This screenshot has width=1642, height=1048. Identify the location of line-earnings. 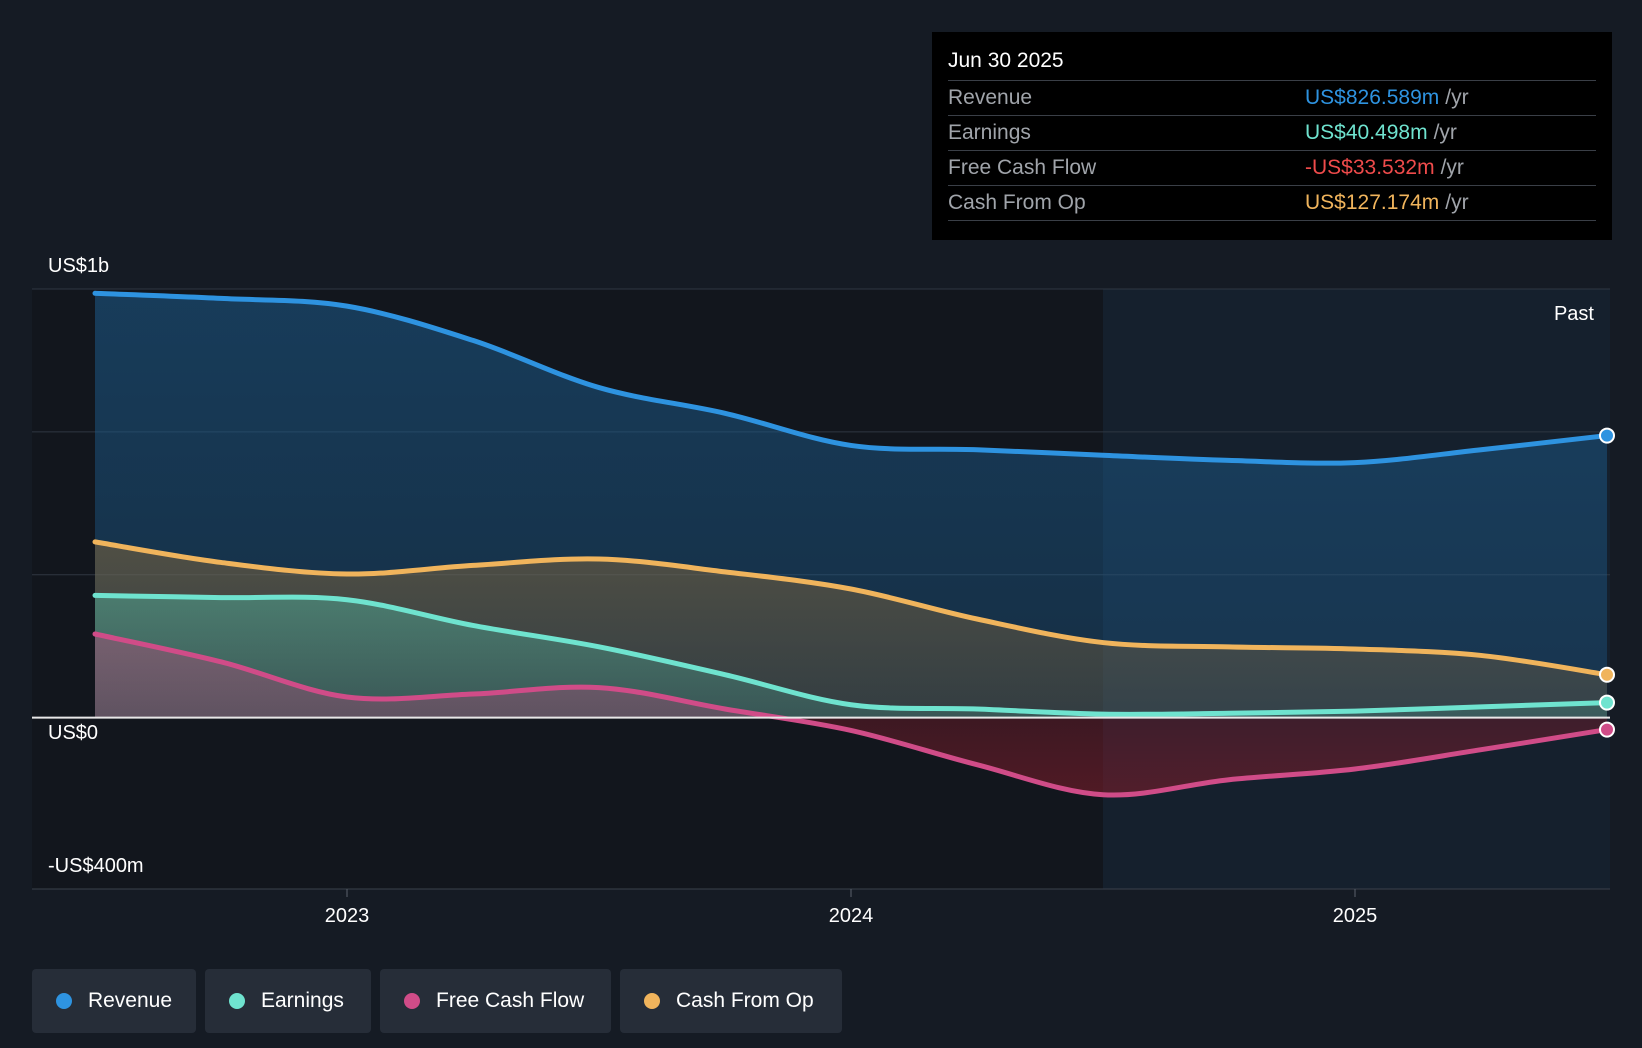
(851, 654).